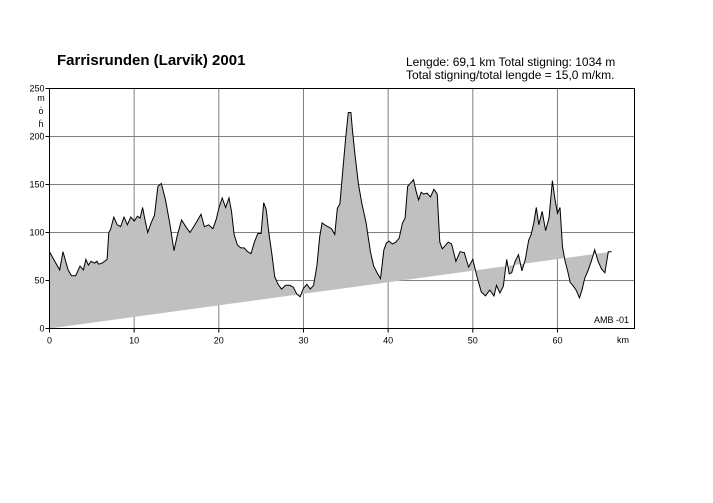 This screenshot has width=713, height=503. What do you see at coordinates (303, 341) in the screenshot?
I see `x-tick-label: 30` at bounding box center [303, 341].